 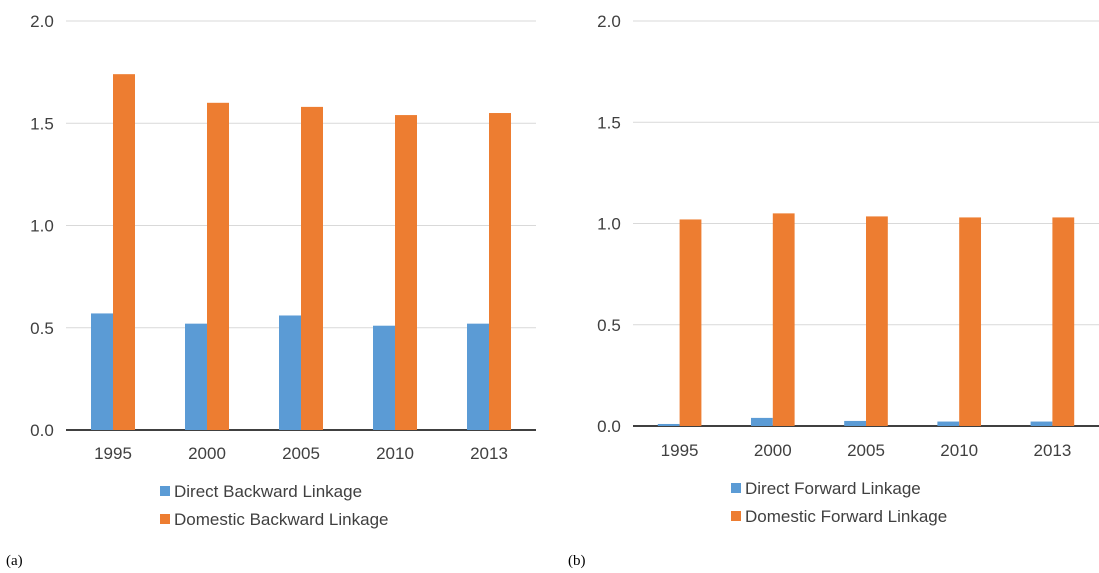 What do you see at coordinates (268, 491) in the screenshot?
I see `legend-label: Direct Backward Linkage` at bounding box center [268, 491].